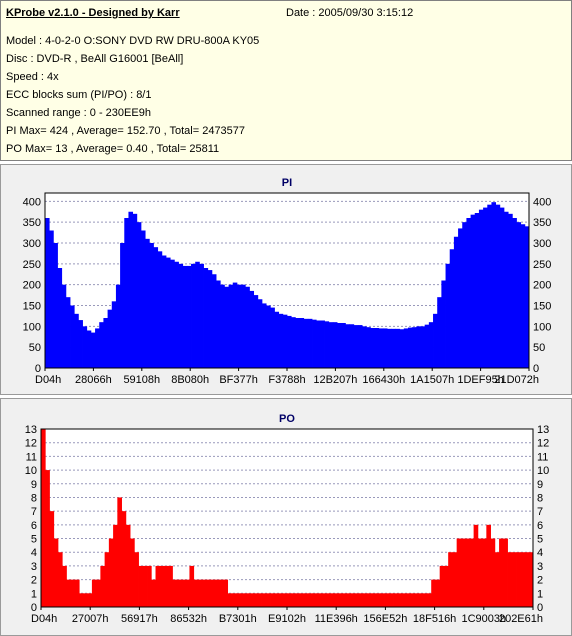 The width and height of the screenshot is (572, 636). Describe the element at coordinates (44, 619) in the screenshot. I see `x-tick-label: D04h` at that location.